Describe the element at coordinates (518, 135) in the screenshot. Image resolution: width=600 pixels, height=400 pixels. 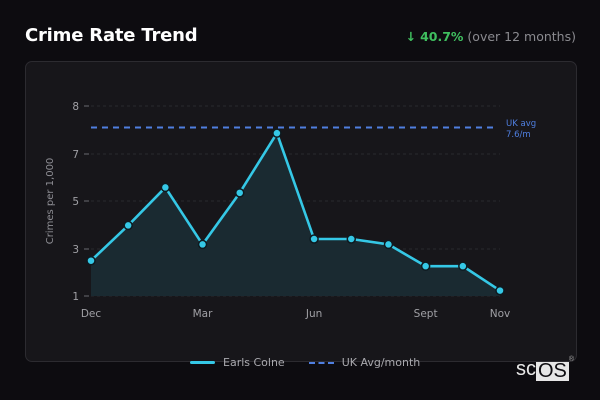
I see `uk-avg-annotation-value: 7.6/m` at that location.